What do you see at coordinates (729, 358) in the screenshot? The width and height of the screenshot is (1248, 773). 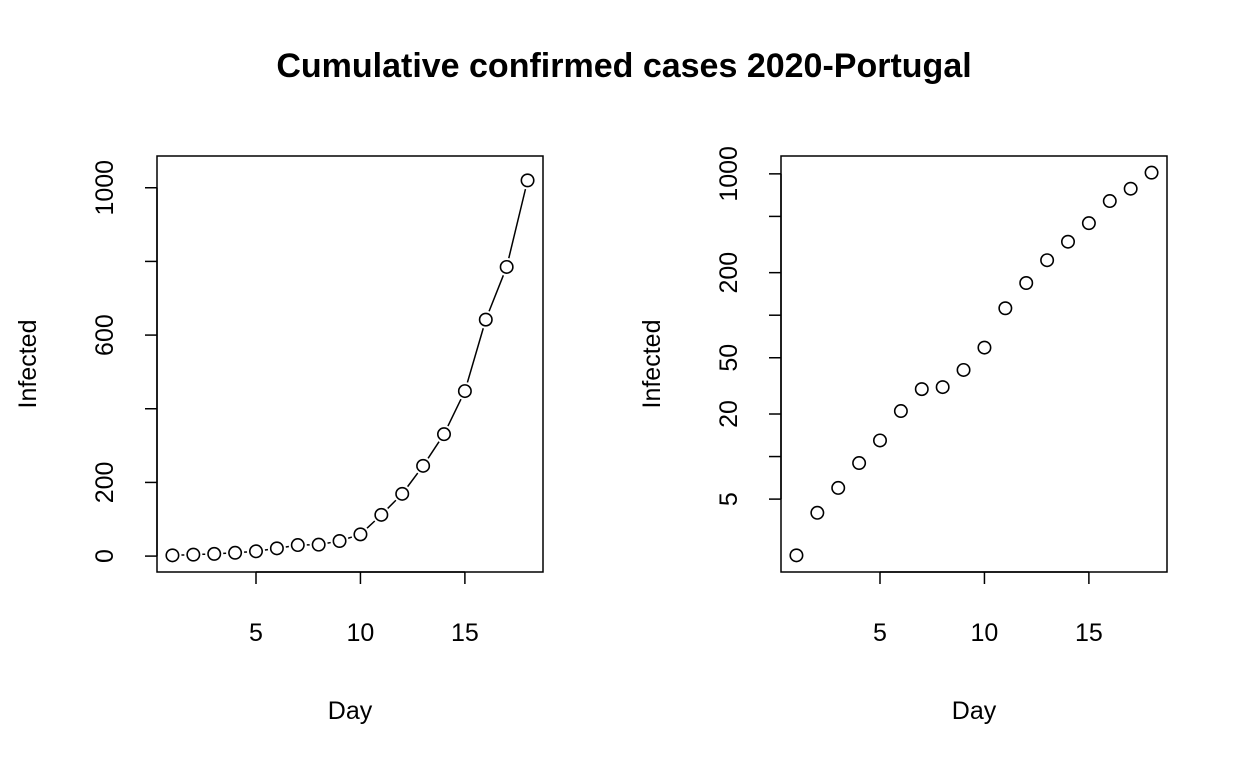 I see `y-tick-label: 50` at bounding box center [729, 358].